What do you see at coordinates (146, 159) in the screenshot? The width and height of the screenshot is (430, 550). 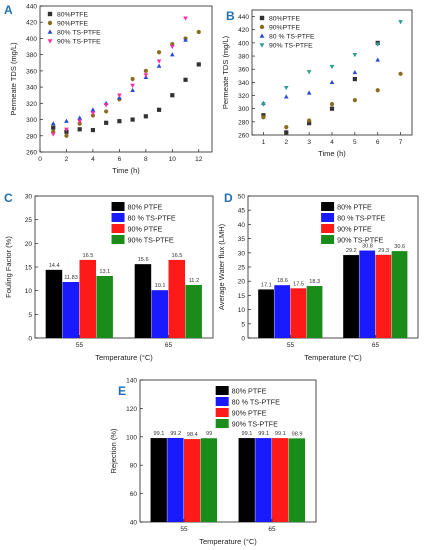 I see `x-tick-label: 8` at bounding box center [146, 159].